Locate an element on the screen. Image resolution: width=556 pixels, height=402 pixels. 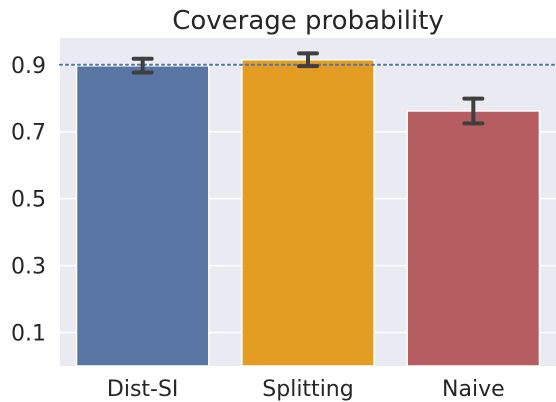
x-tick-label: Naive is located at coordinates (473, 389).